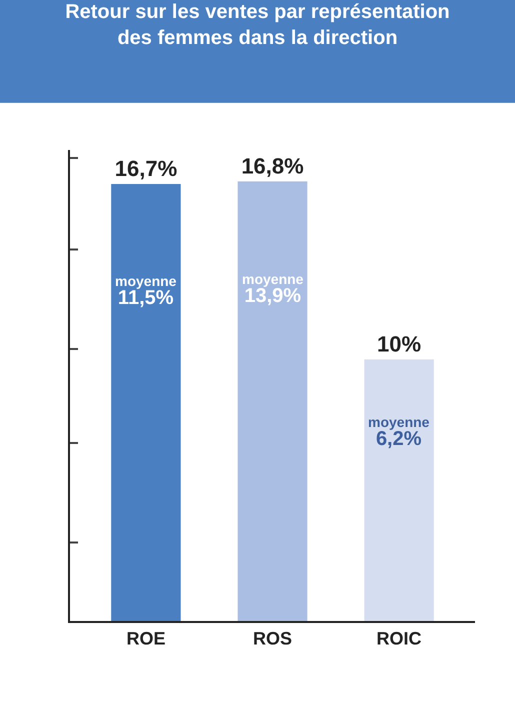 The image size is (515, 711). I want to click on x-tick-label: ROS, so click(272, 638).